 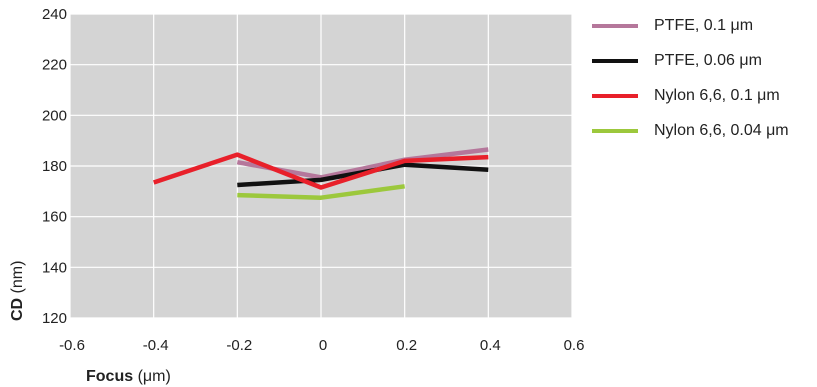 I want to click on legend-item: PTFE, 0.06 μm, so click(x=690, y=60).